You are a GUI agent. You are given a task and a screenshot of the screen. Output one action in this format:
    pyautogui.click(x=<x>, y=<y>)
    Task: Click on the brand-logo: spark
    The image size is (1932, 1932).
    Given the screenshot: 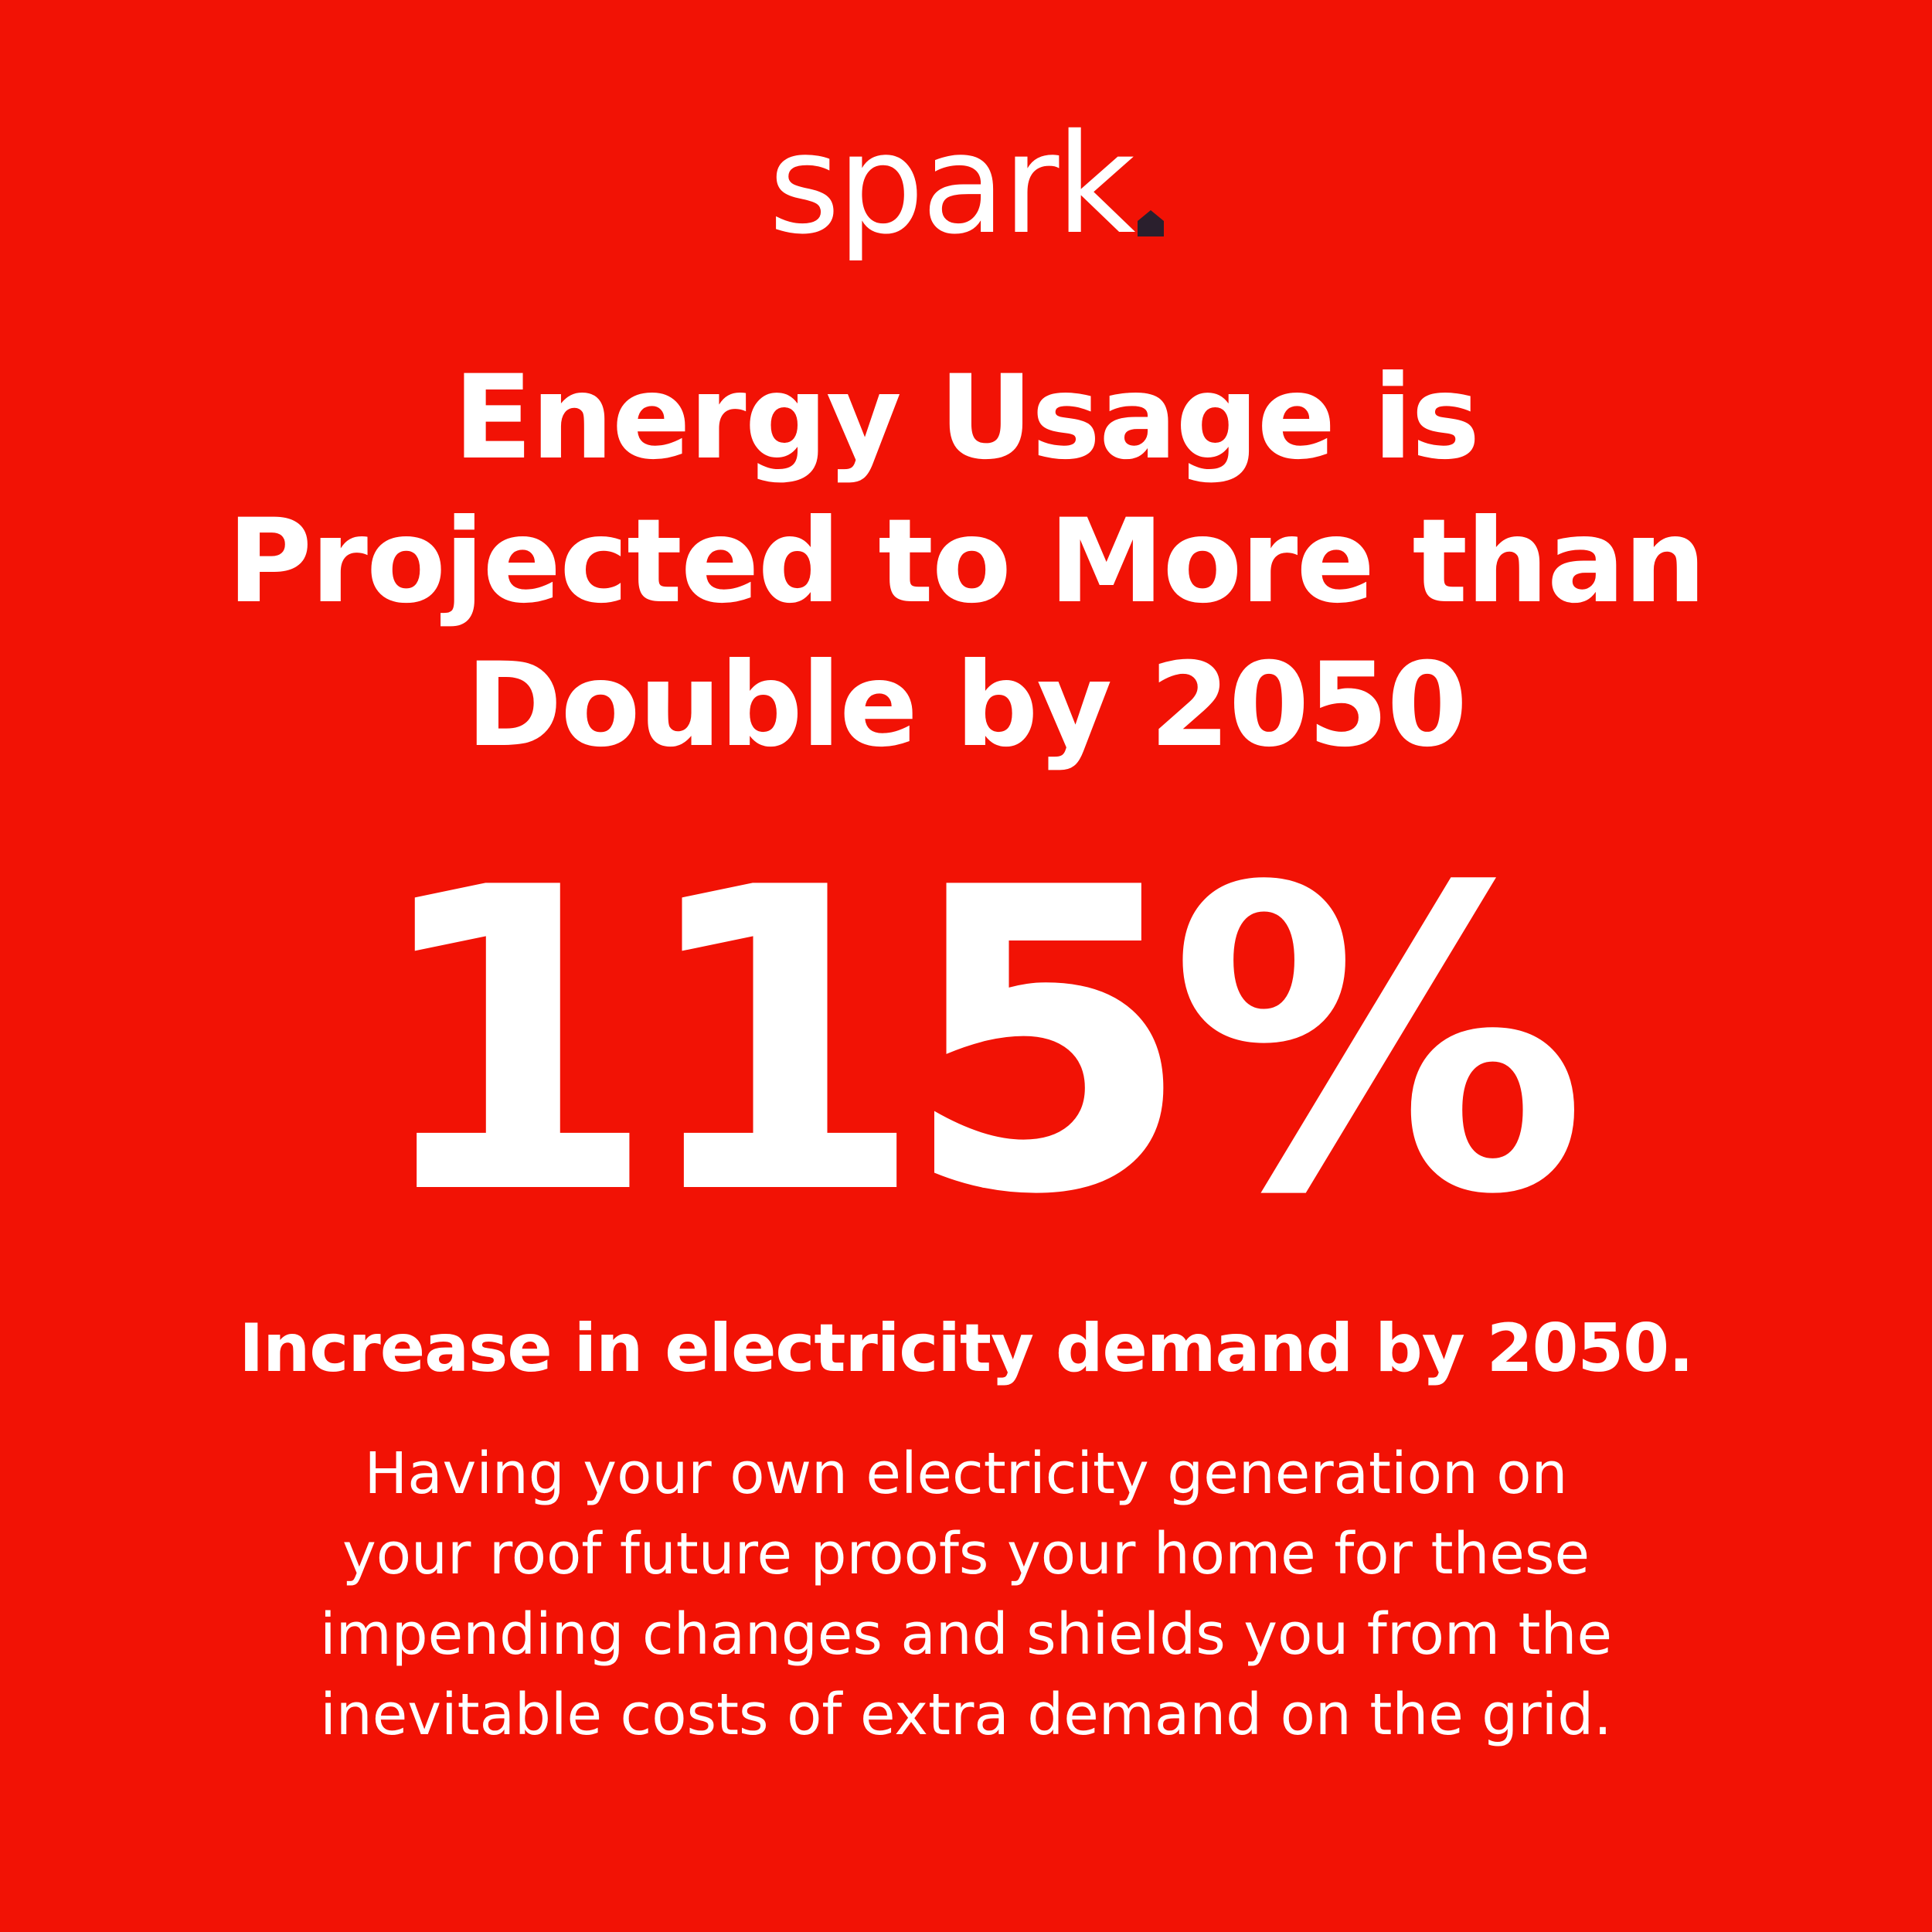 What is the action you would take?
    pyautogui.click(x=966, y=184)
    